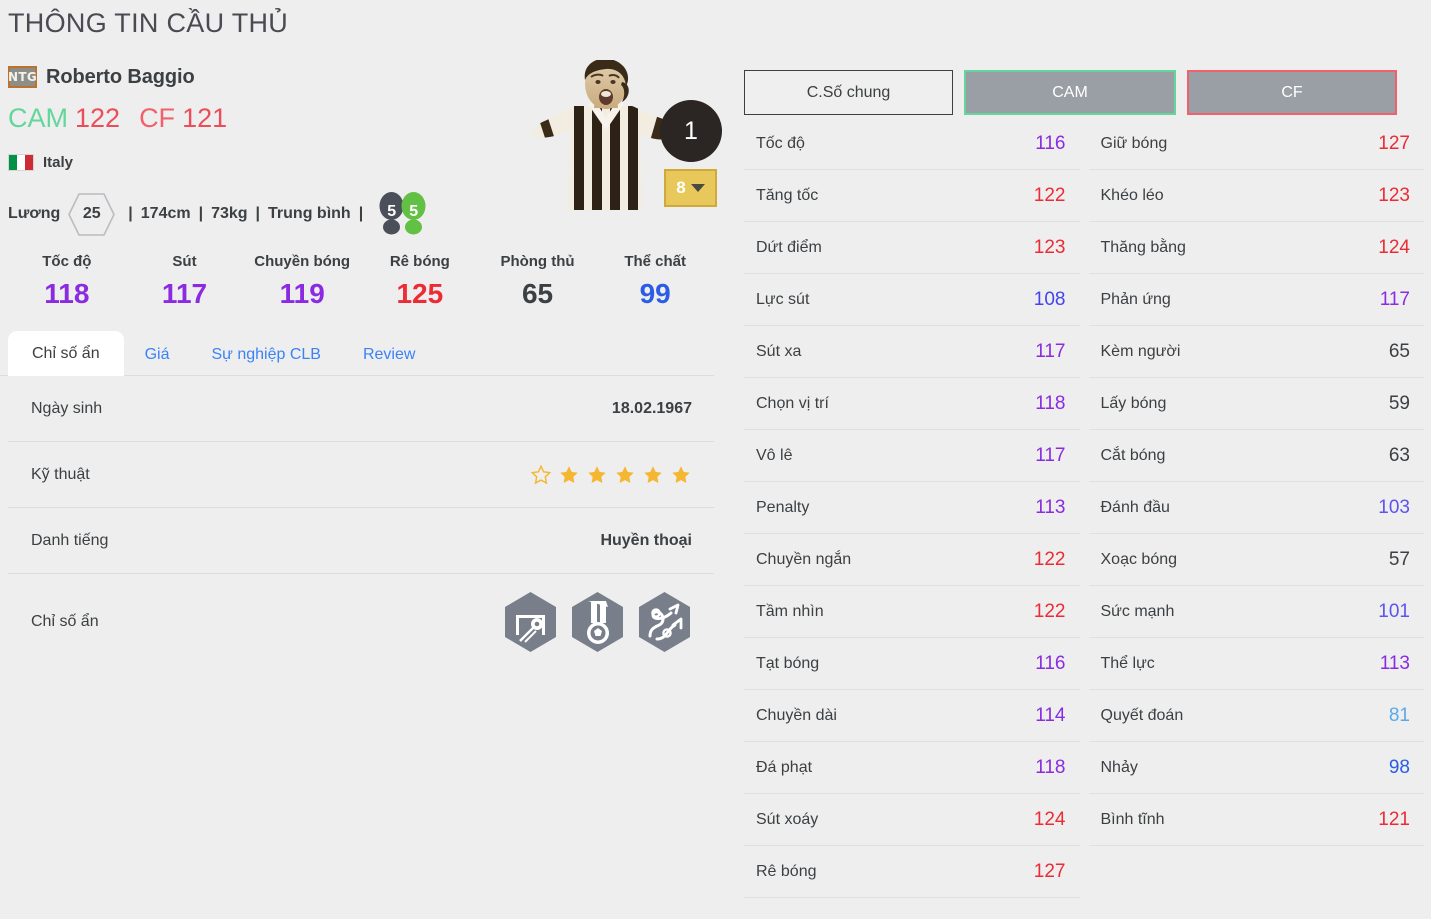 The width and height of the screenshot is (1431, 919). Describe the element at coordinates (848, 92) in the screenshot. I see `tab-general-stats: C.Số chung` at that location.